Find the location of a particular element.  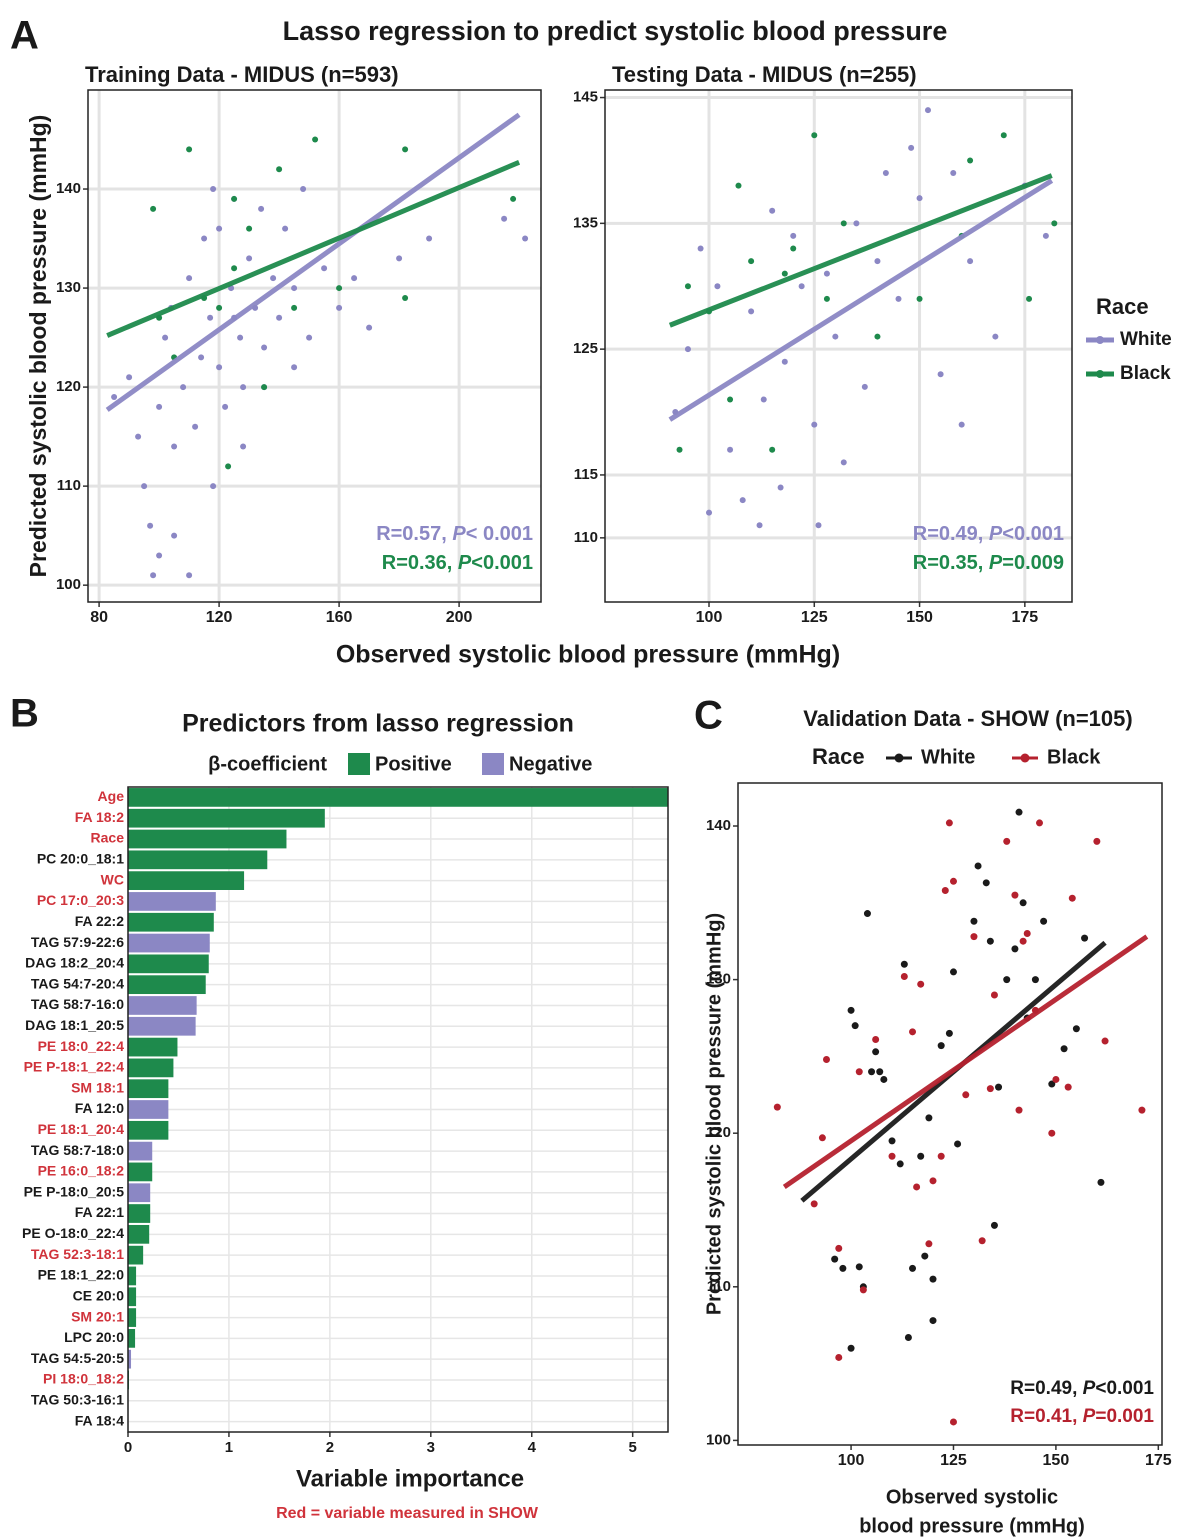

plot-frame is located at coordinates (838, 346).